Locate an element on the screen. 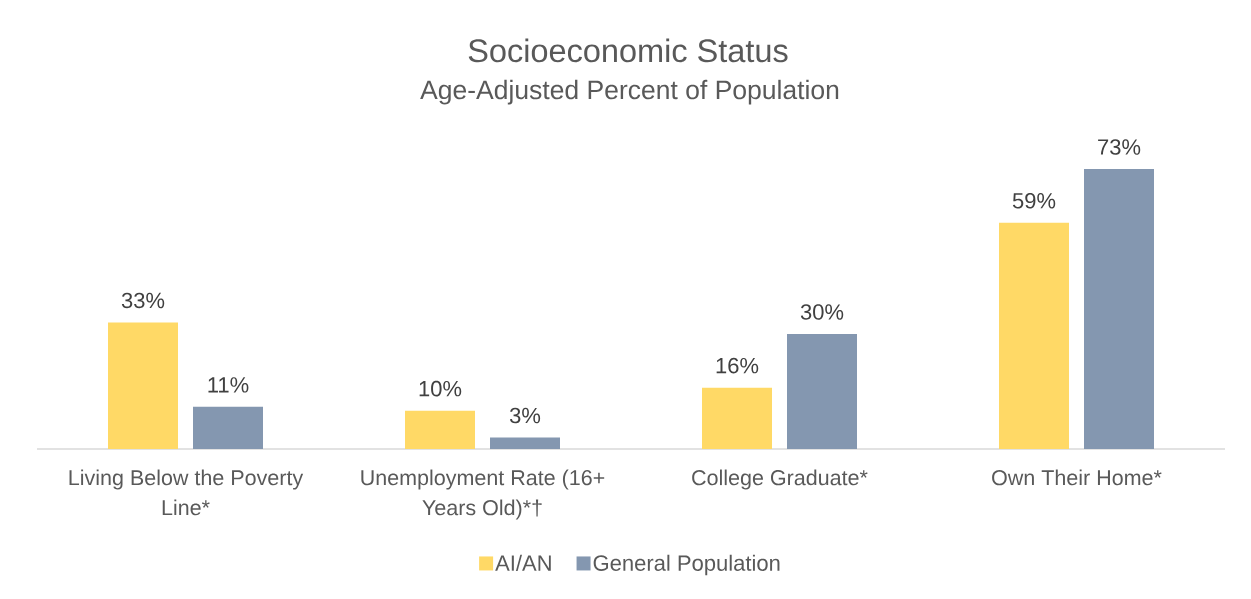  data-label: 3% is located at coordinates (525, 415).